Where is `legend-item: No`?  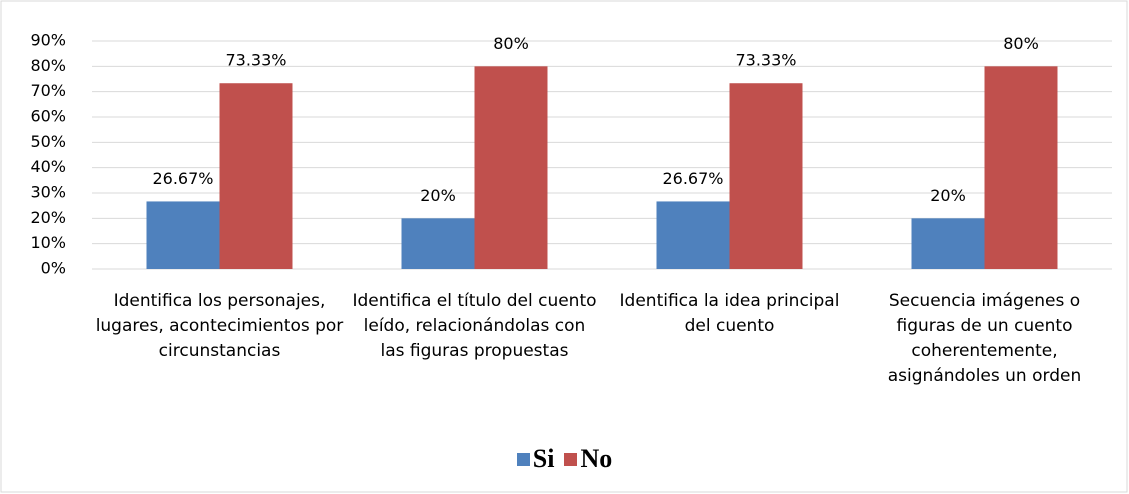
legend-item: No is located at coordinates (588, 459).